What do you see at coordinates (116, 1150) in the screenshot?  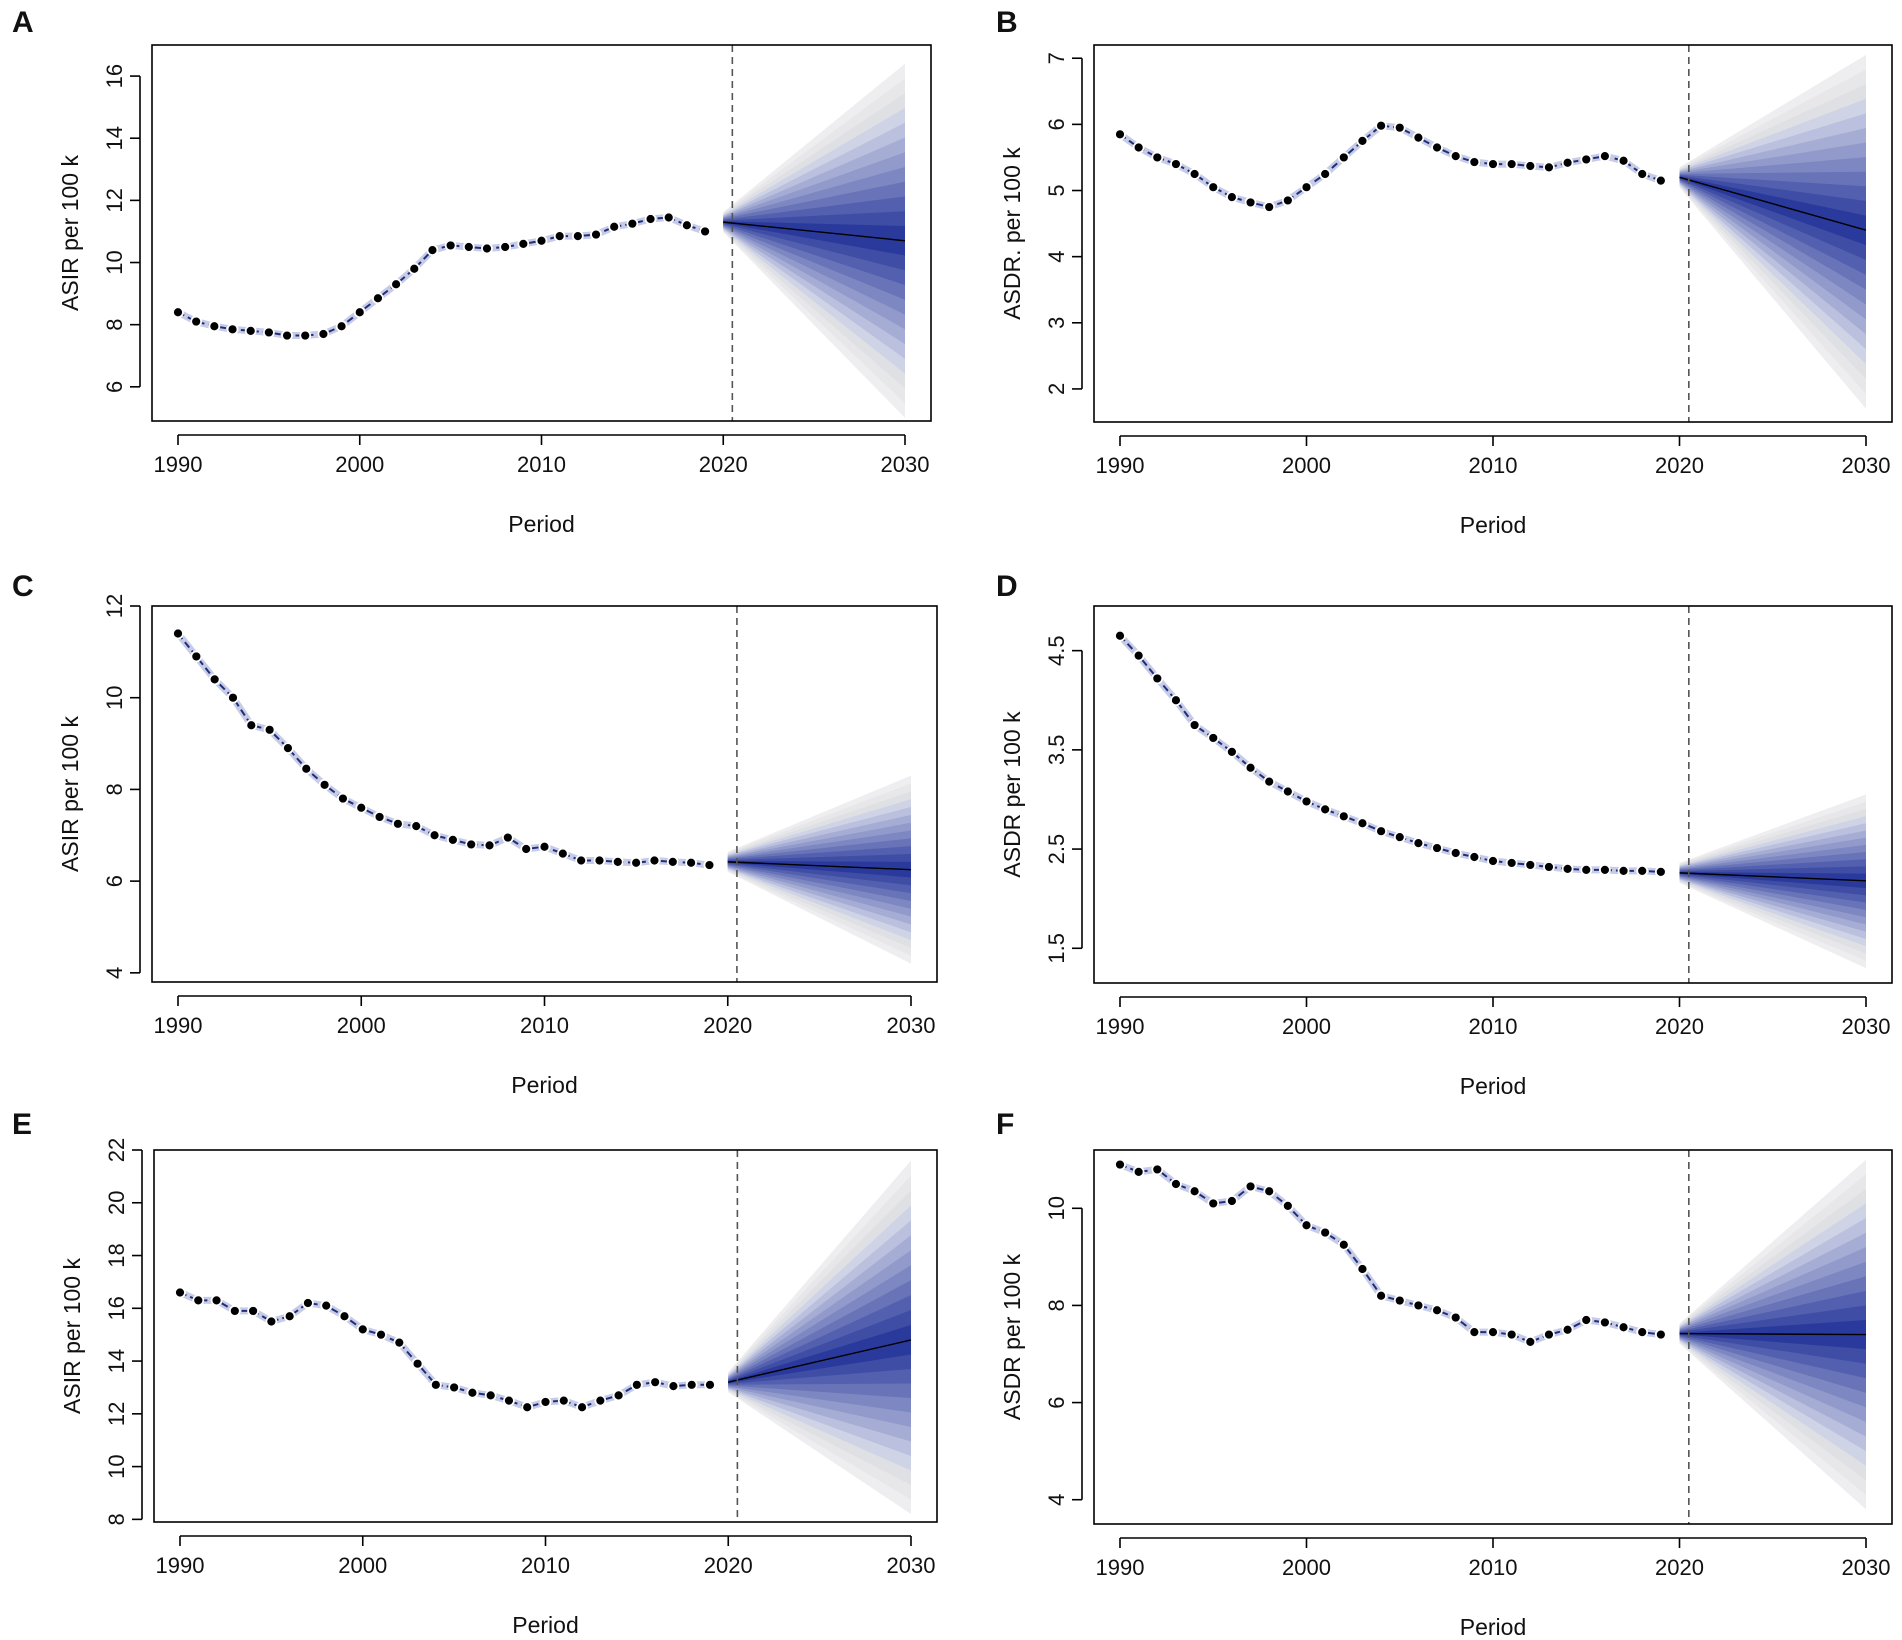 I see `y-tick-label: 22` at bounding box center [116, 1150].